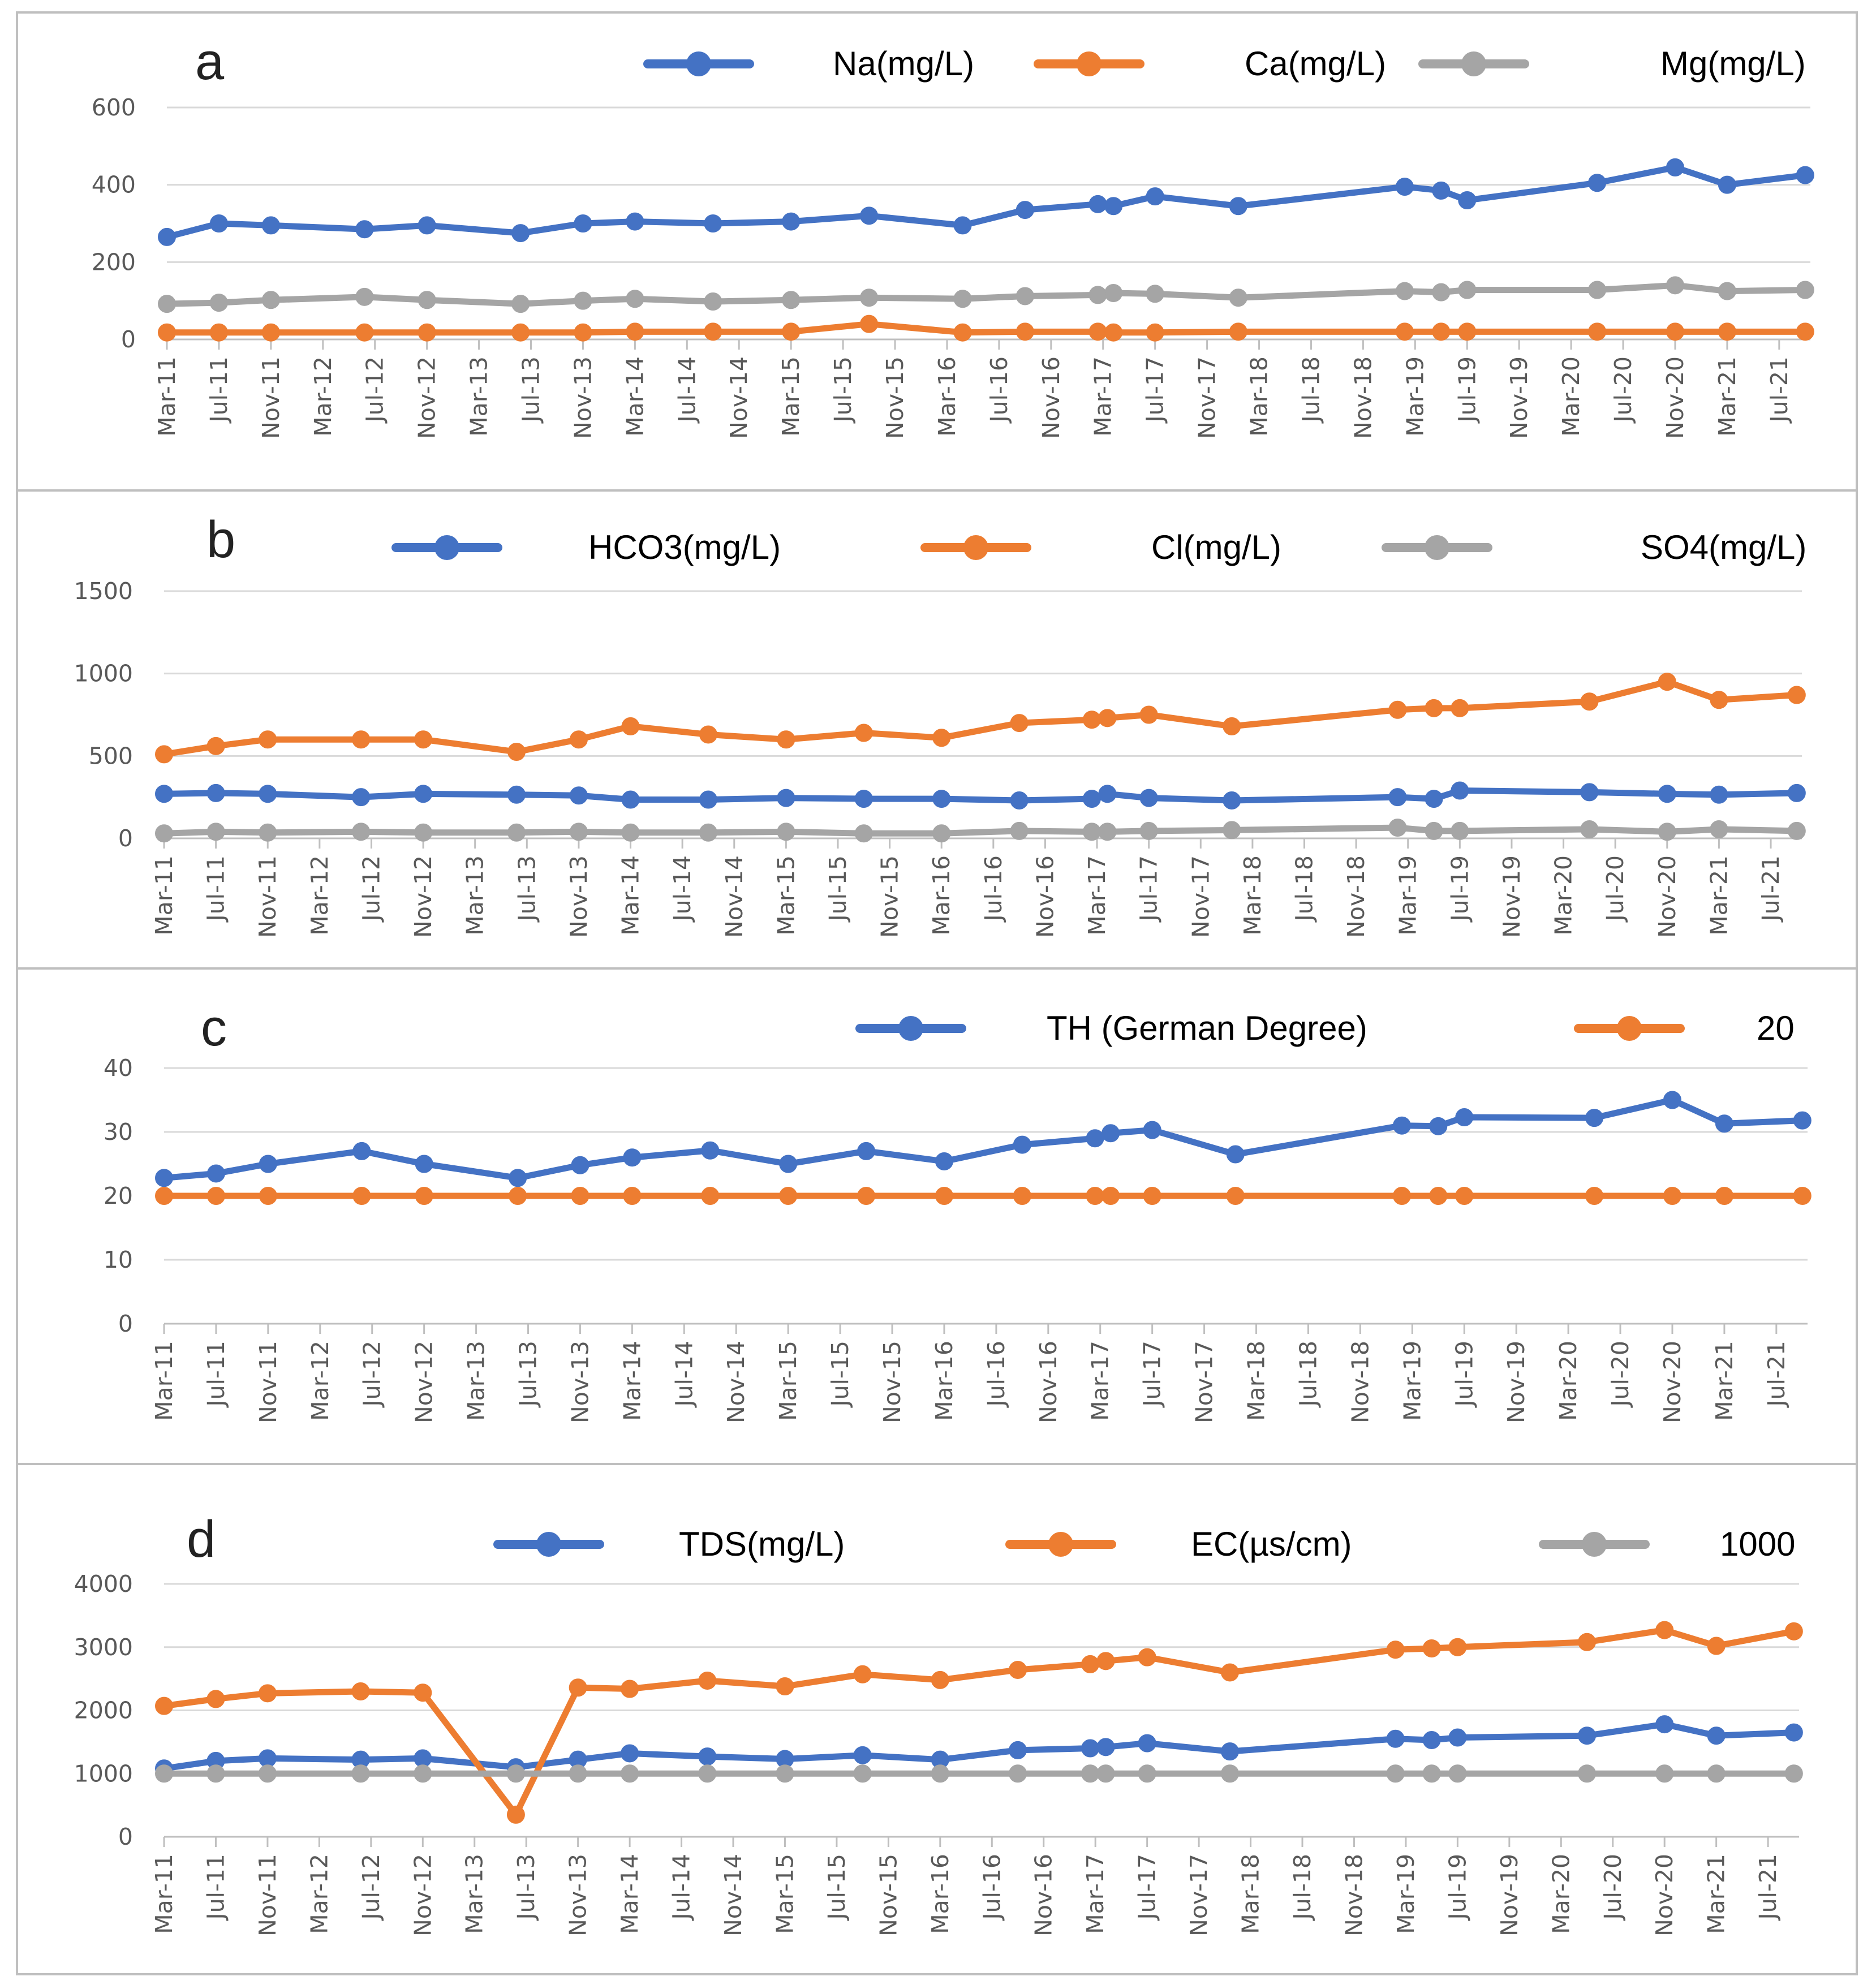  What do you see at coordinates (788, 1381) in the screenshot?
I see `x-tick-label: Mar-15` at bounding box center [788, 1381].